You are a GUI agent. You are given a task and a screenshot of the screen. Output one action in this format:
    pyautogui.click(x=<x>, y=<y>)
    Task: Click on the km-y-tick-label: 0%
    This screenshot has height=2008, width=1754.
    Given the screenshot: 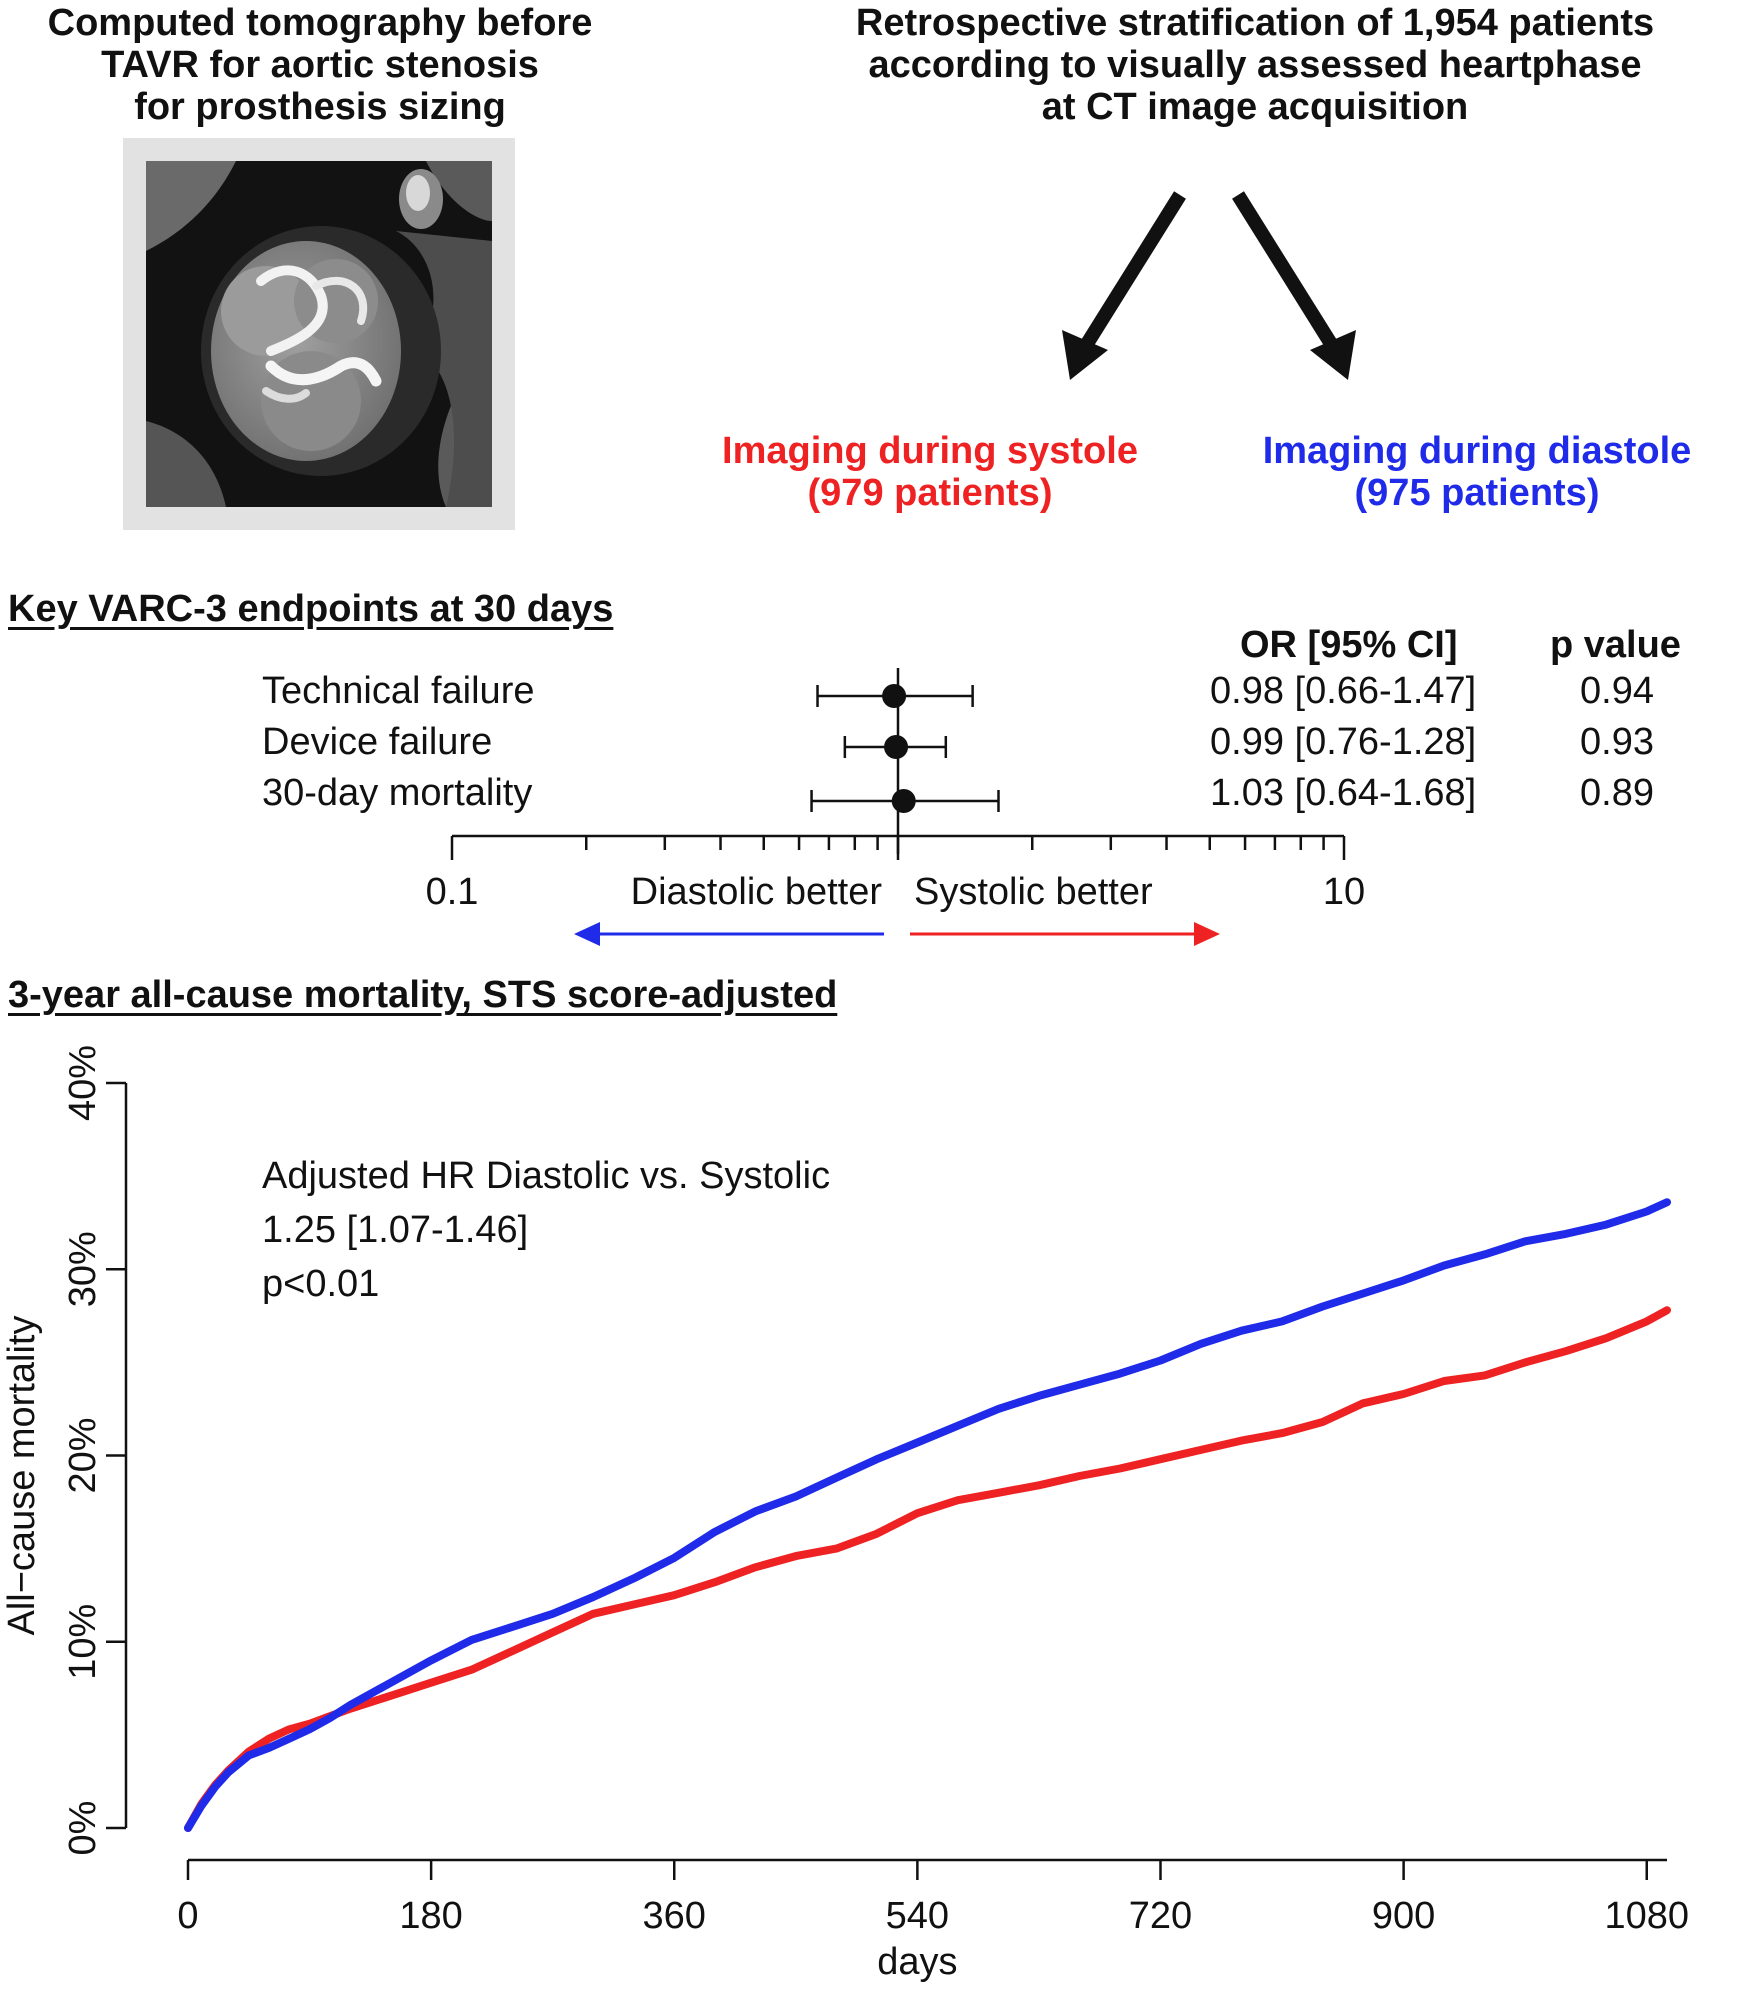 What is the action you would take?
    pyautogui.click(x=83, y=1828)
    